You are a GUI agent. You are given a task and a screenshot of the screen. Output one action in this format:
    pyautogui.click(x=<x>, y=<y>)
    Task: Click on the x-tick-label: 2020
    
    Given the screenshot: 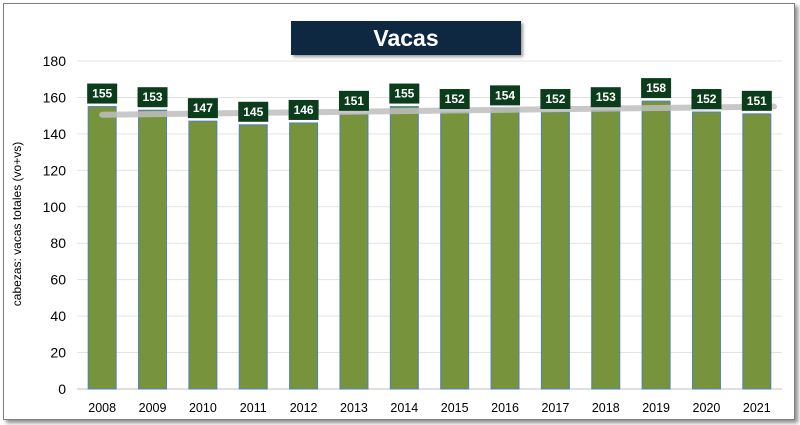 What is the action you would take?
    pyautogui.click(x=707, y=408)
    